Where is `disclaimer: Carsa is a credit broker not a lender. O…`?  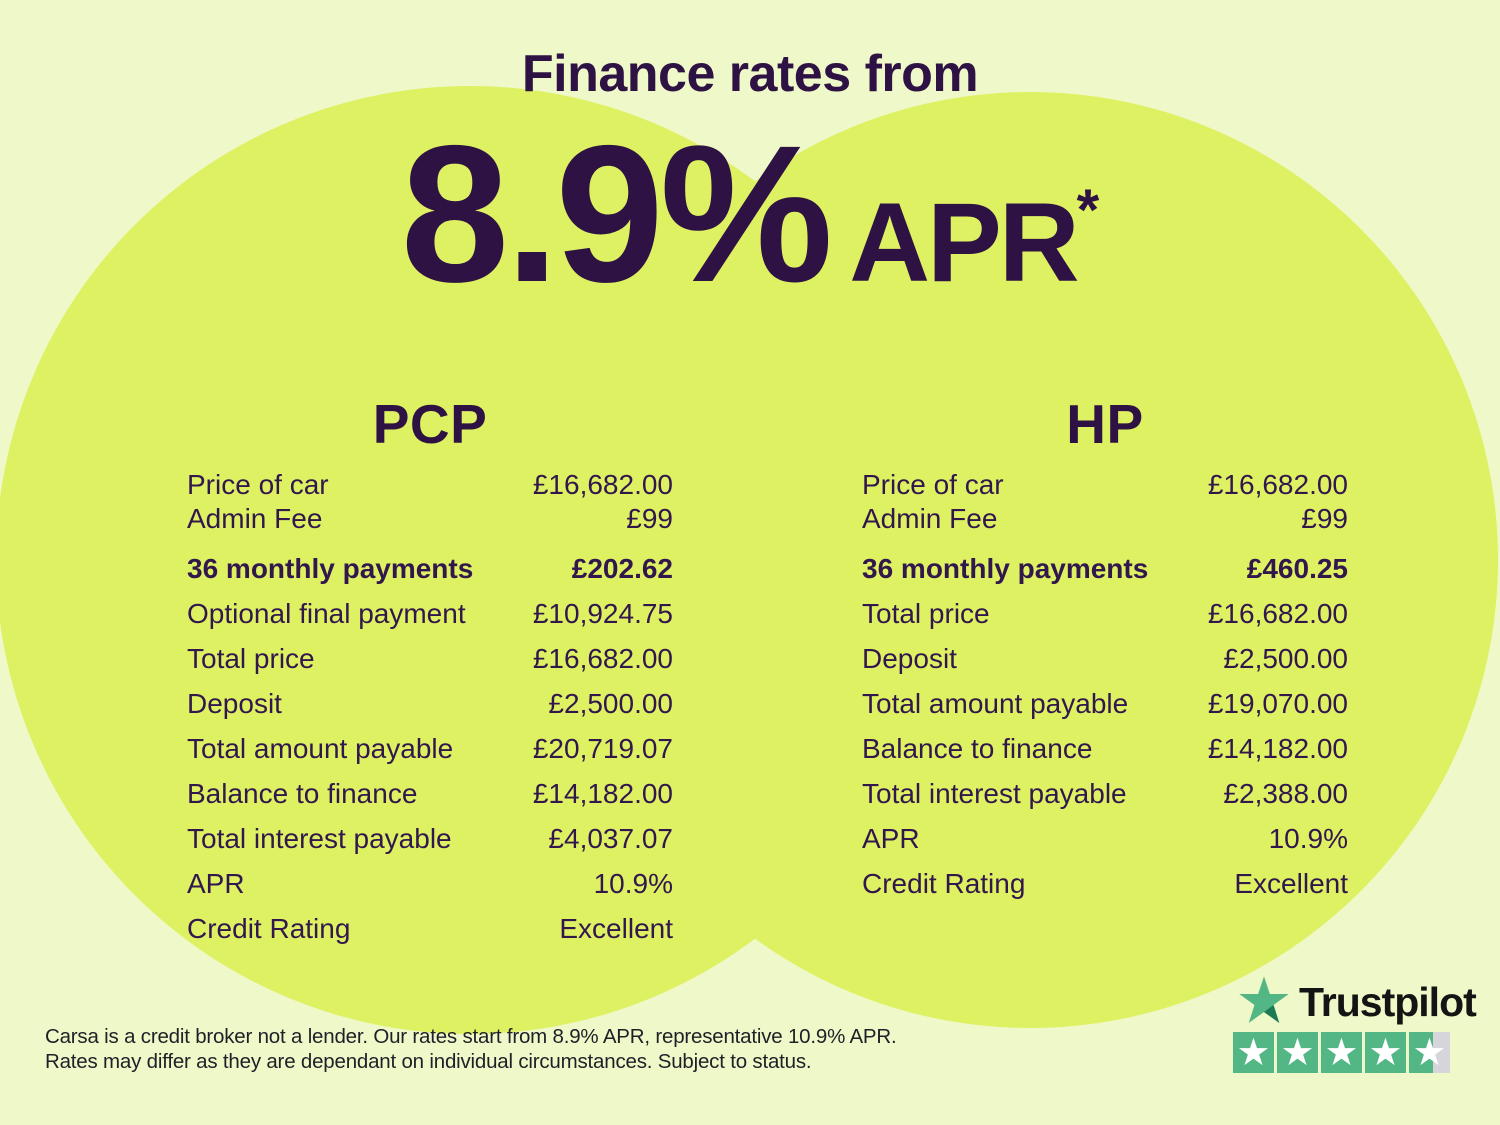 disclaimer: Carsa is a credit broker not a lender. O… is located at coordinates (471, 1049).